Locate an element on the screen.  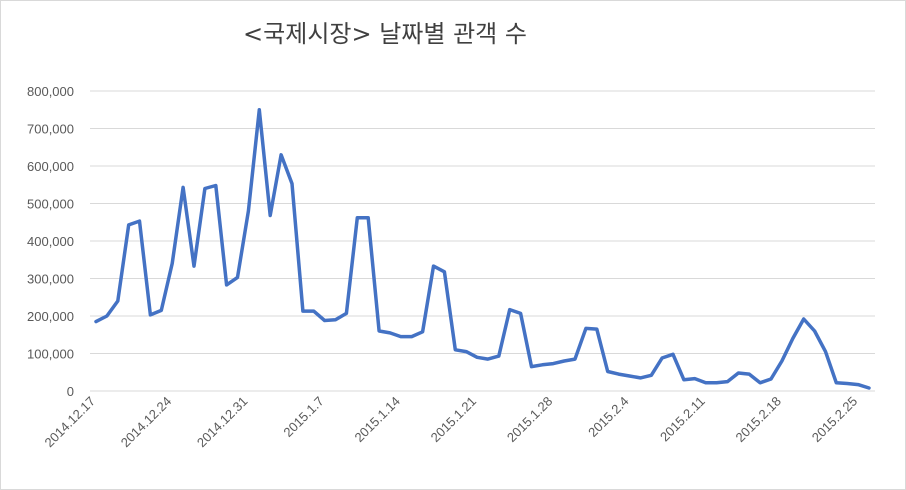
x-tick-label: 2015.2.25 is located at coordinates (835, 420).